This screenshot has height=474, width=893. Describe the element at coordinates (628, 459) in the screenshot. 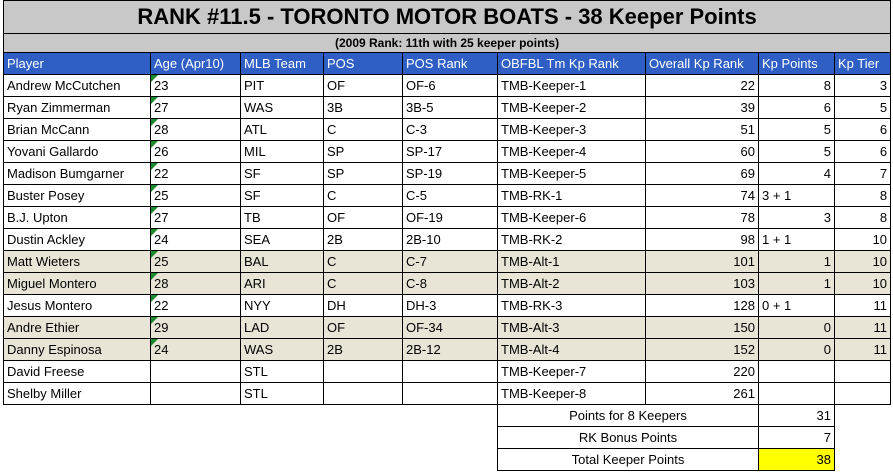

I see `summary-label: Total Keeper Points` at that location.